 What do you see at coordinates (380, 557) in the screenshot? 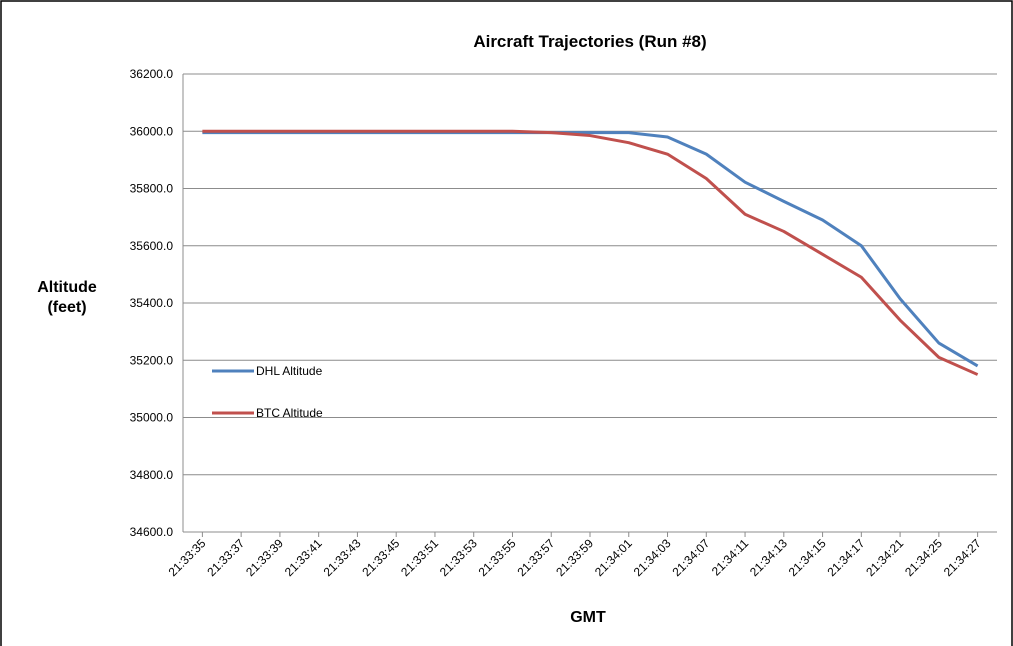
I see `x-tick-label: 21:33:45` at bounding box center [380, 557].